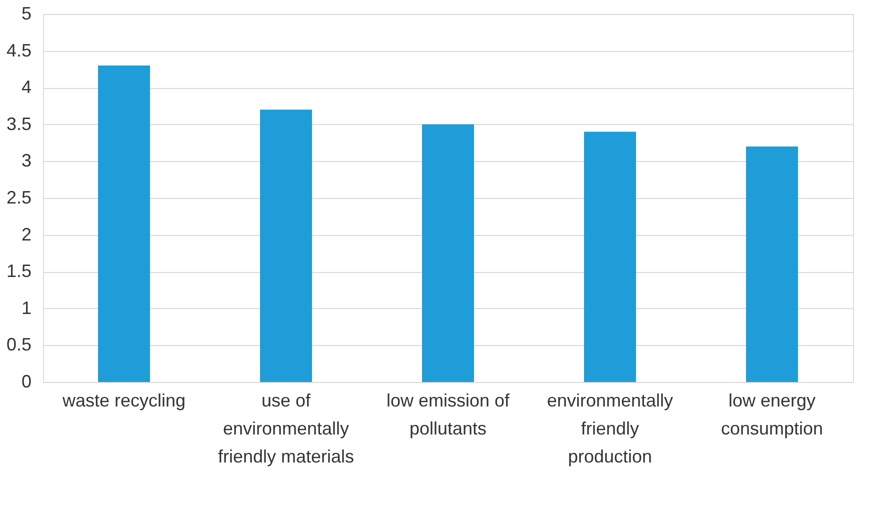  Describe the element at coordinates (26, 87) in the screenshot. I see `y-tick-label: 4` at that location.